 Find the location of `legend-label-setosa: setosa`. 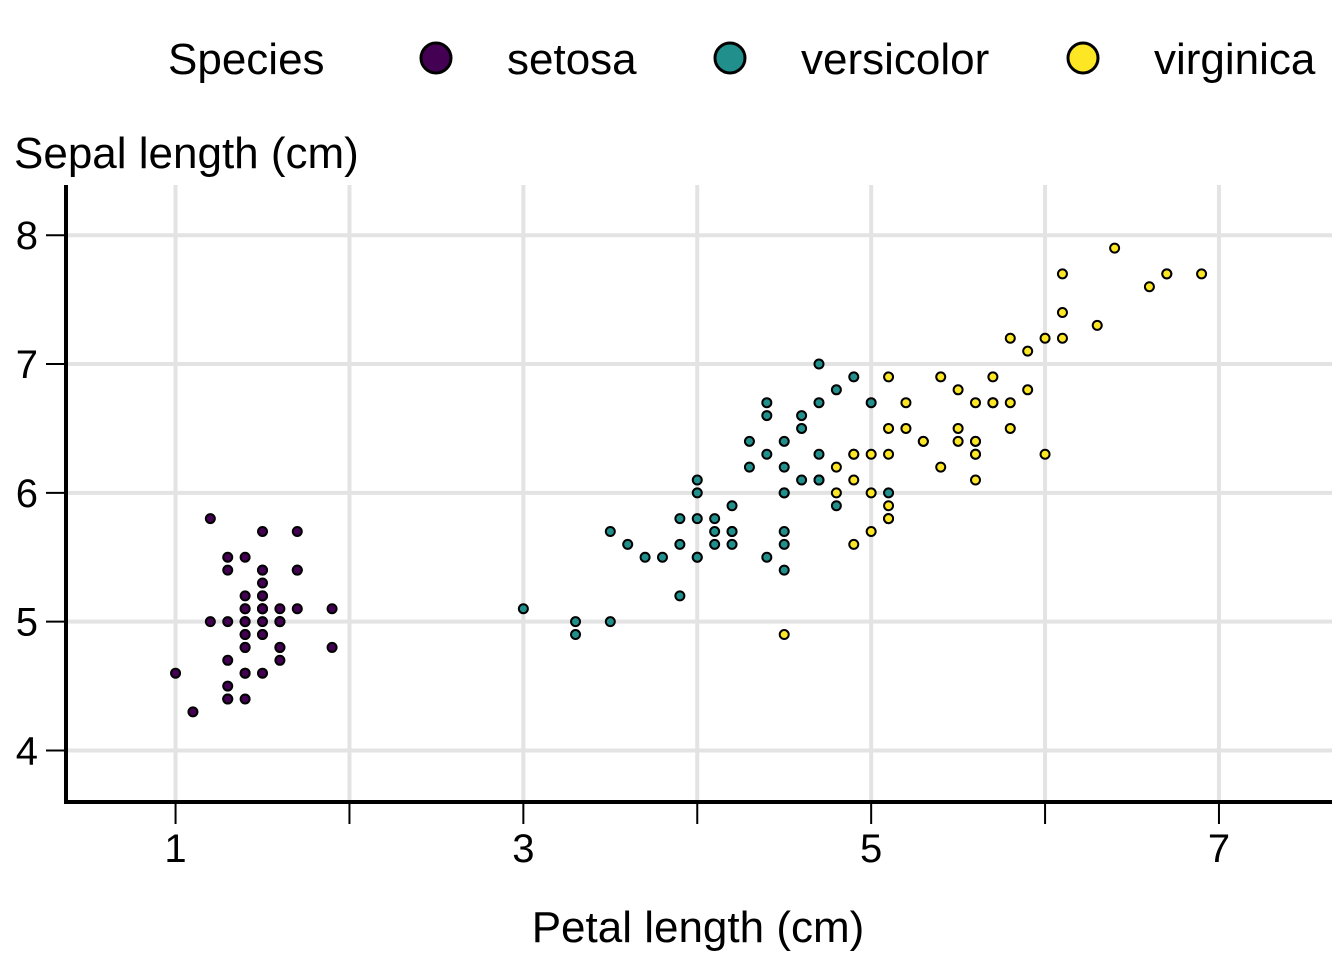

legend-label-setosa: setosa is located at coordinates (572, 59).